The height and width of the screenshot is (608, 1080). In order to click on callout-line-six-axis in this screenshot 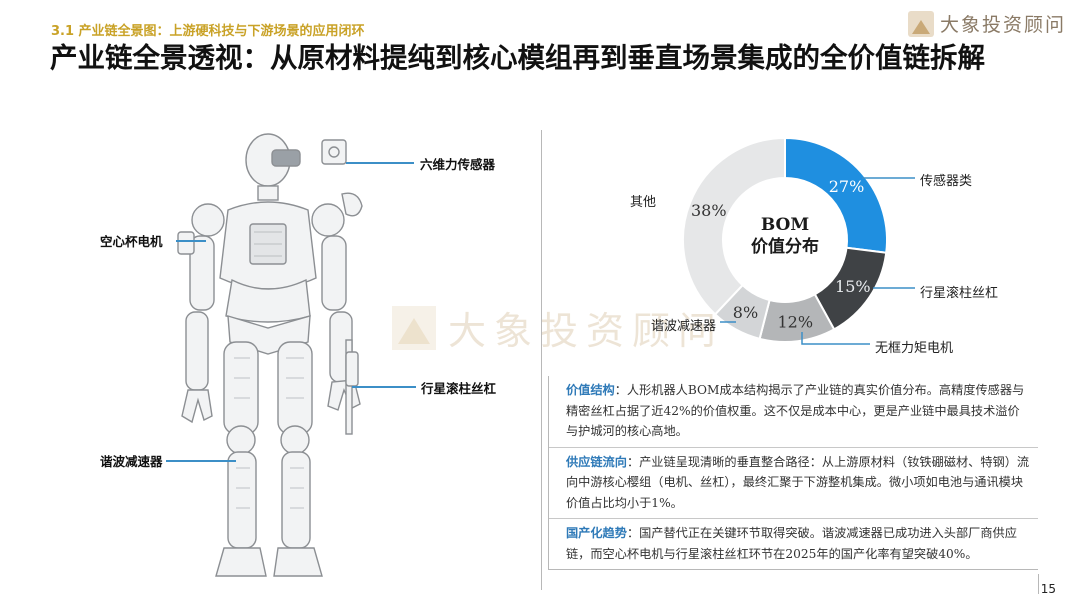, I will do `click(380, 163)`.